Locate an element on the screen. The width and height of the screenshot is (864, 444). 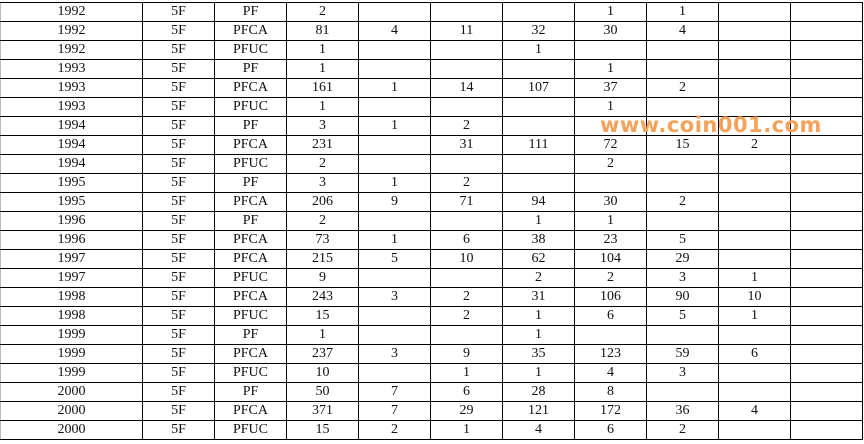
table-cell: 14 is located at coordinates (466, 88).